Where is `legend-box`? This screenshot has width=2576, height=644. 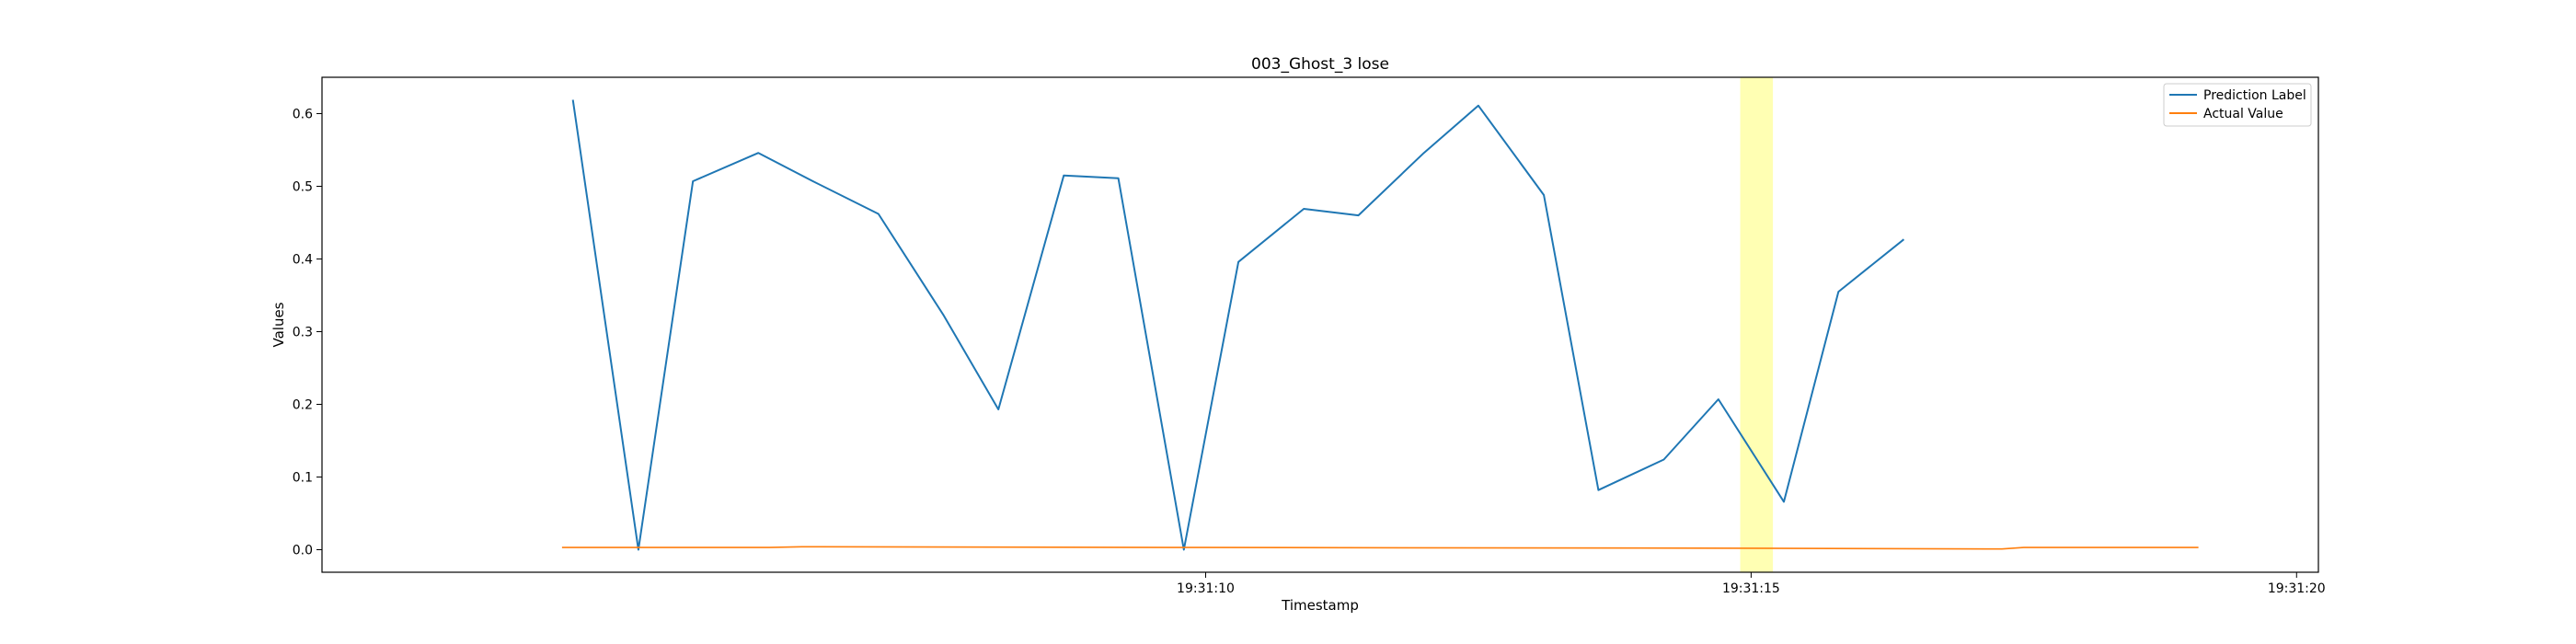 legend-box is located at coordinates (2237, 105).